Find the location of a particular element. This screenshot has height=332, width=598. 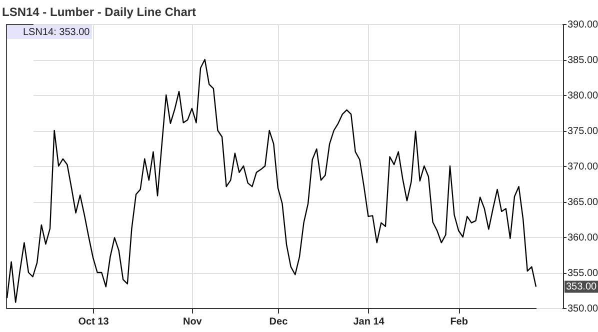

text: 353.00 is located at coordinates (582, 287).